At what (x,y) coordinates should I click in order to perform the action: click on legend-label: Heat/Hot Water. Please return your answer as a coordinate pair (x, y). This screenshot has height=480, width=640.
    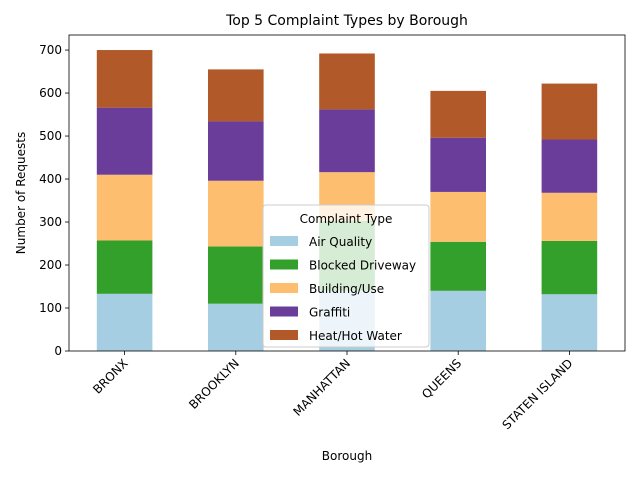
    Looking at the image, I should click on (355, 336).